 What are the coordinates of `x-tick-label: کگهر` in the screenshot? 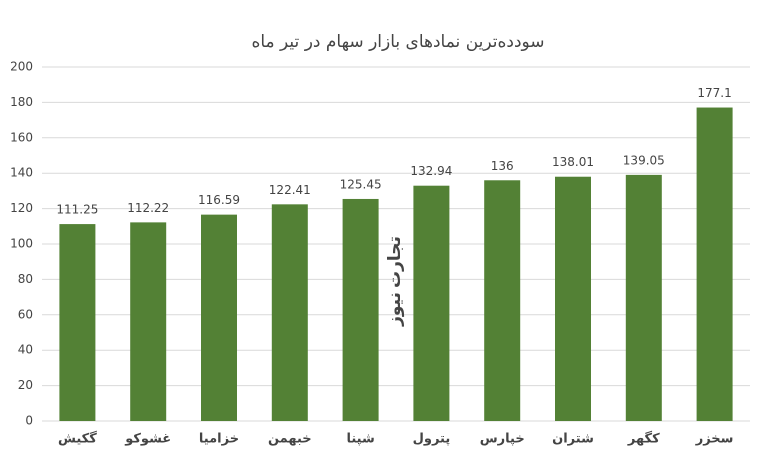 It's located at (643, 439).